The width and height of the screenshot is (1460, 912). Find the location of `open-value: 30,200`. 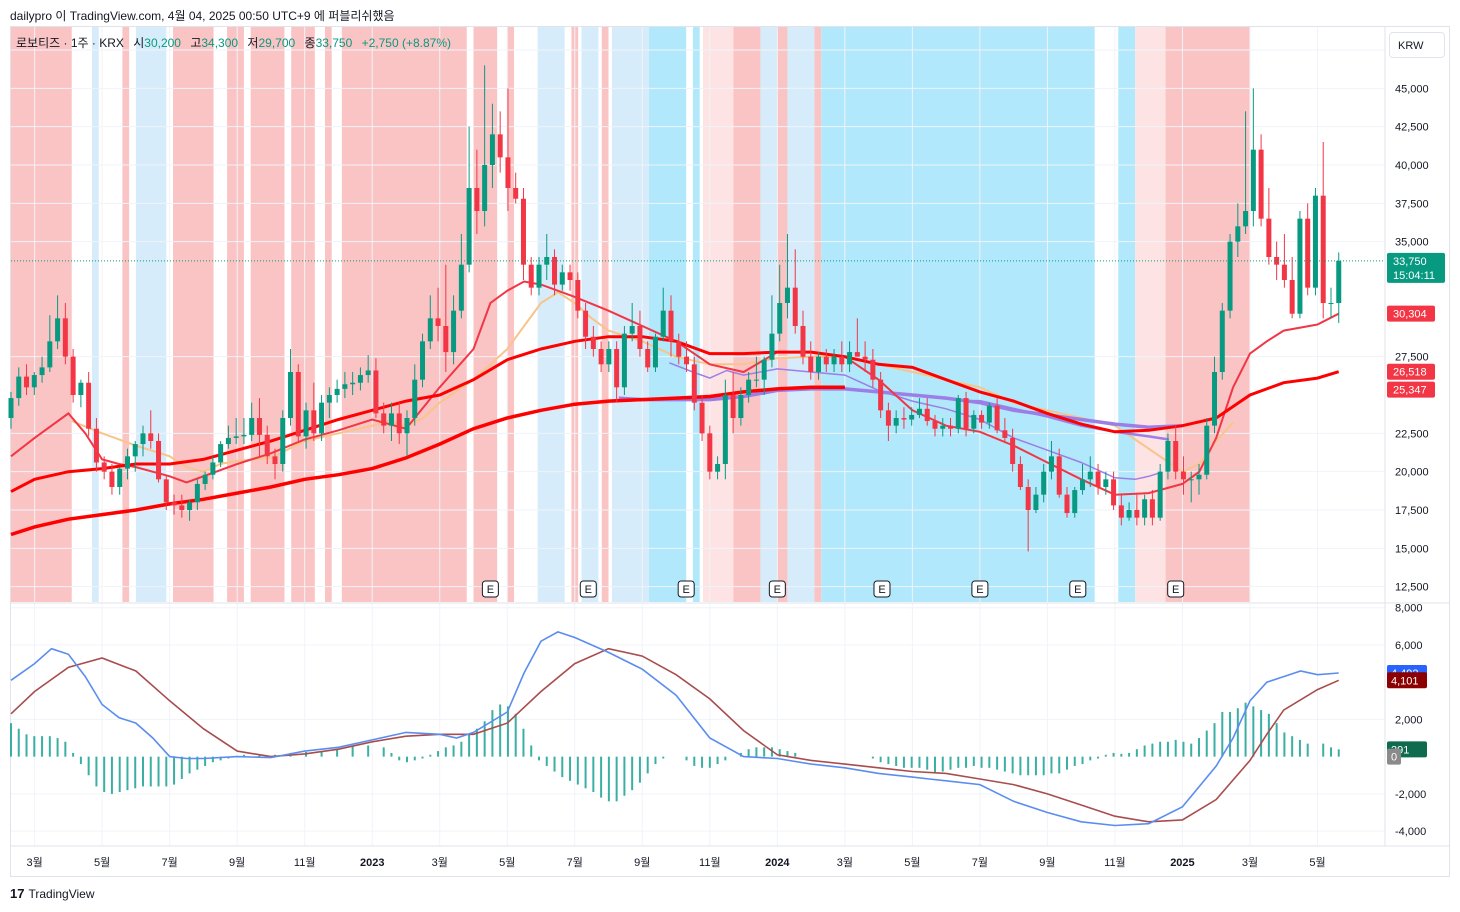

open-value: 30,200 is located at coordinates (162, 43).